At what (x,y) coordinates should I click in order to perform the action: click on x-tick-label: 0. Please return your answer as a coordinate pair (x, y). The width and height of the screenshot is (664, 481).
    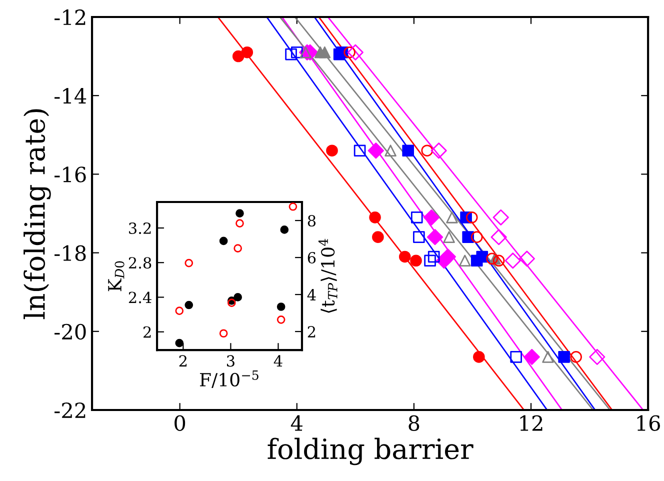
    Looking at the image, I should click on (180, 423).